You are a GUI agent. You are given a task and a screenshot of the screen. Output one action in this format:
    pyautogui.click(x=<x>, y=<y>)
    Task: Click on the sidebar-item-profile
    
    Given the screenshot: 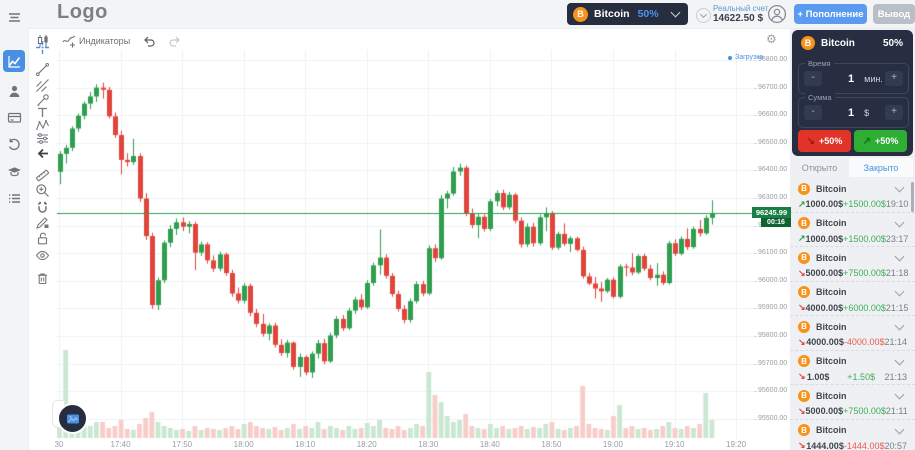 What is the action you would take?
    pyautogui.click(x=14, y=91)
    